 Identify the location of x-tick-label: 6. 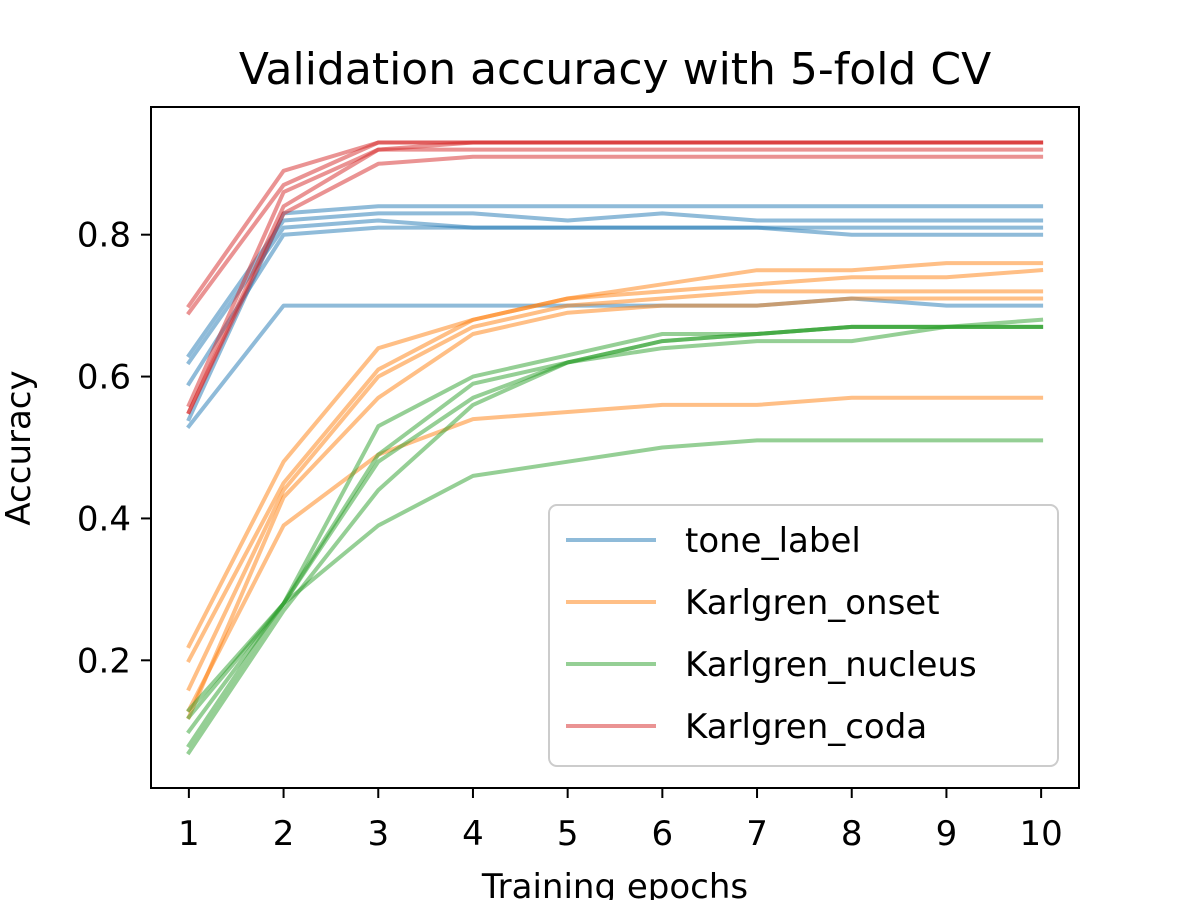
(663, 834).